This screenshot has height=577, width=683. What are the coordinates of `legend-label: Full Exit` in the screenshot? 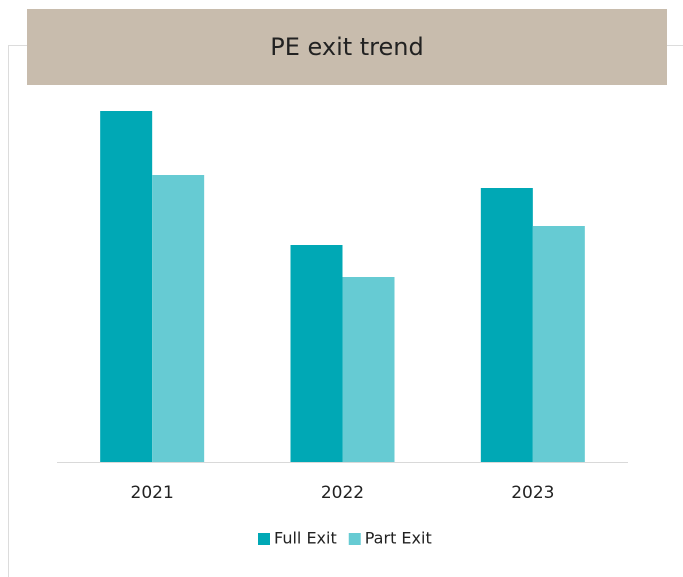 It's located at (305, 538).